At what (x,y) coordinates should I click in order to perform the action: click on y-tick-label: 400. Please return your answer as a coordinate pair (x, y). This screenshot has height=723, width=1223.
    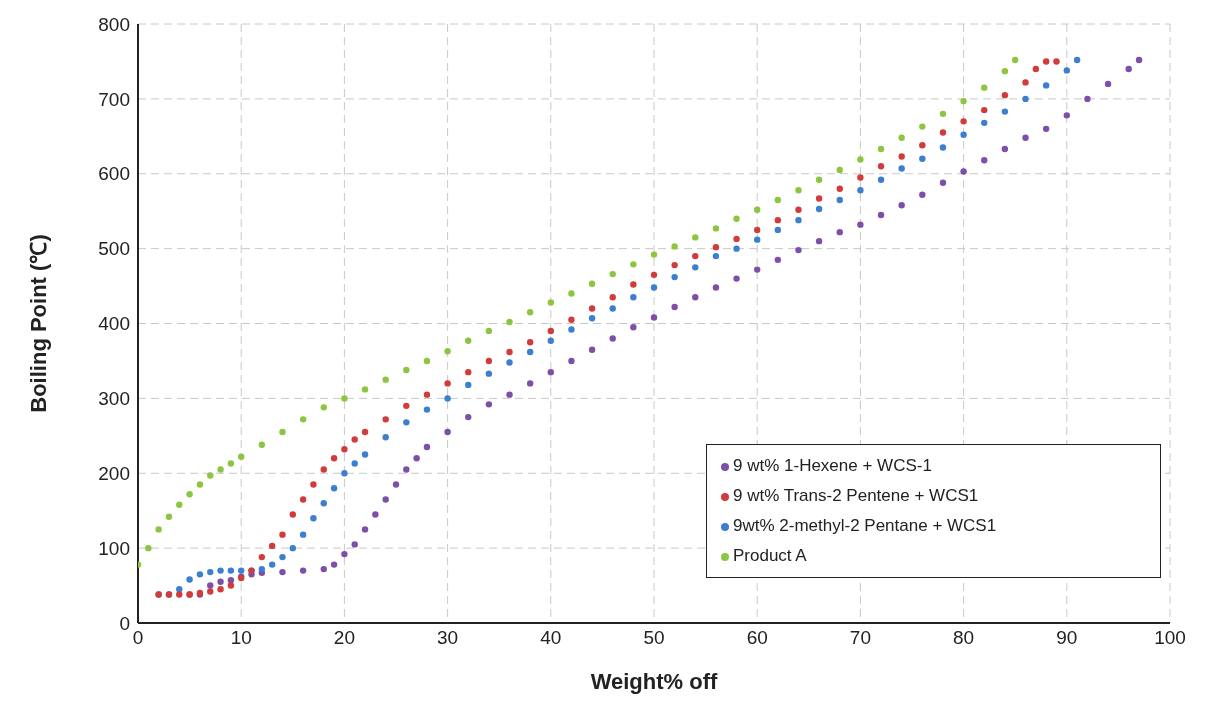
    Looking at the image, I should click on (114, 324).